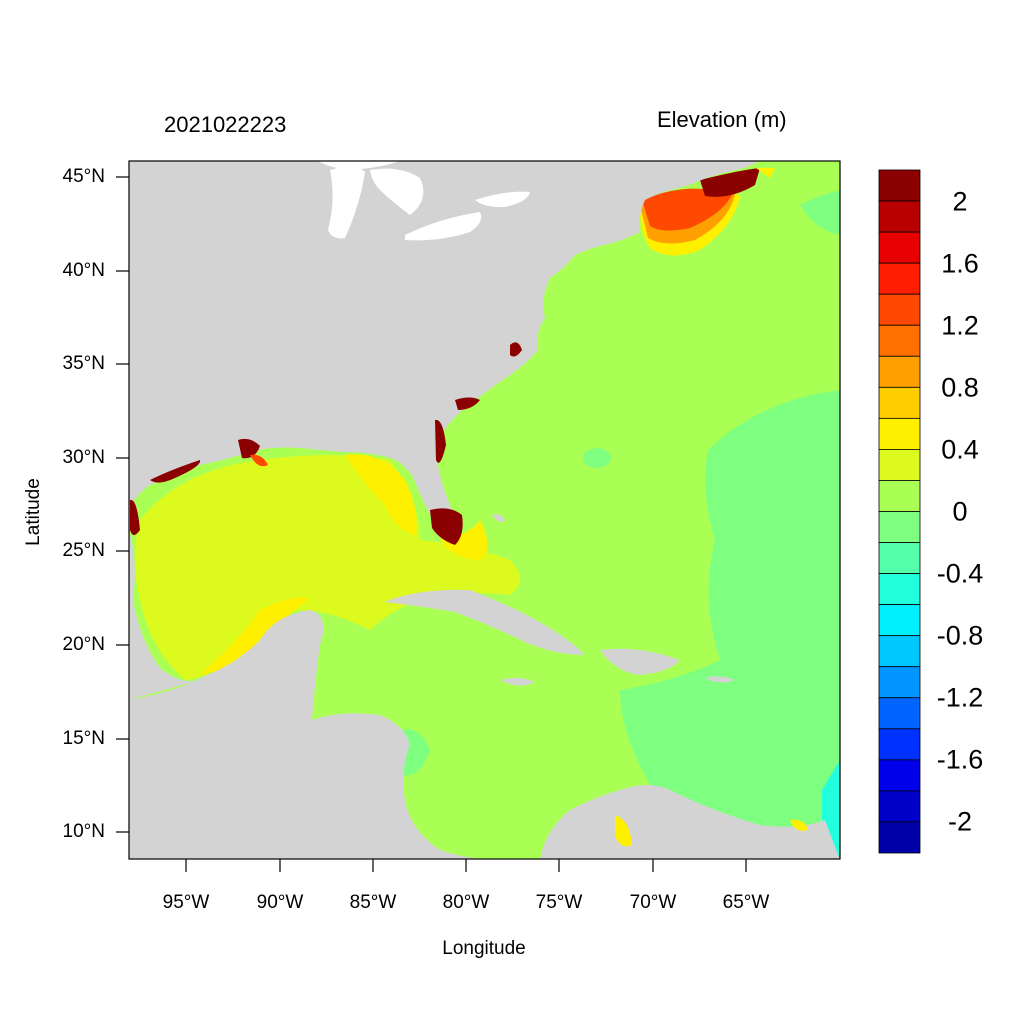 This screenshot has width=1024, height=1024. I want to click on x-axis-title: Longitude, so click(484, 948).